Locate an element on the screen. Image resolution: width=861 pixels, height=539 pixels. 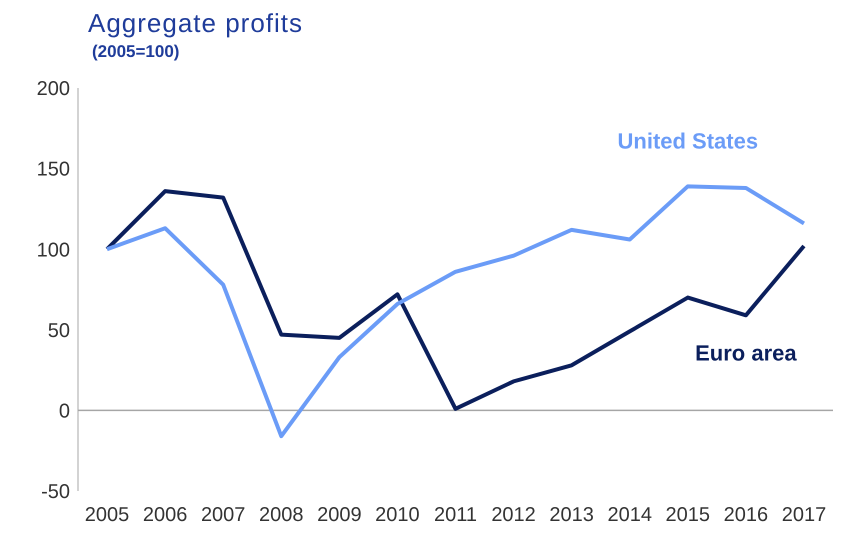
x-tick-label: 2010 is located at coordinates (397, 515).